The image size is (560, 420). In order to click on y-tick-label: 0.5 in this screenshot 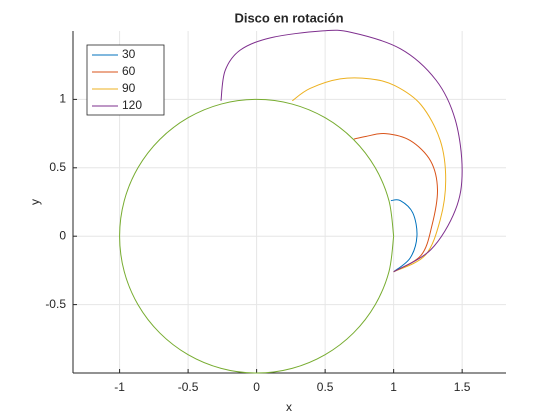, I will do `click(57, 167)`.